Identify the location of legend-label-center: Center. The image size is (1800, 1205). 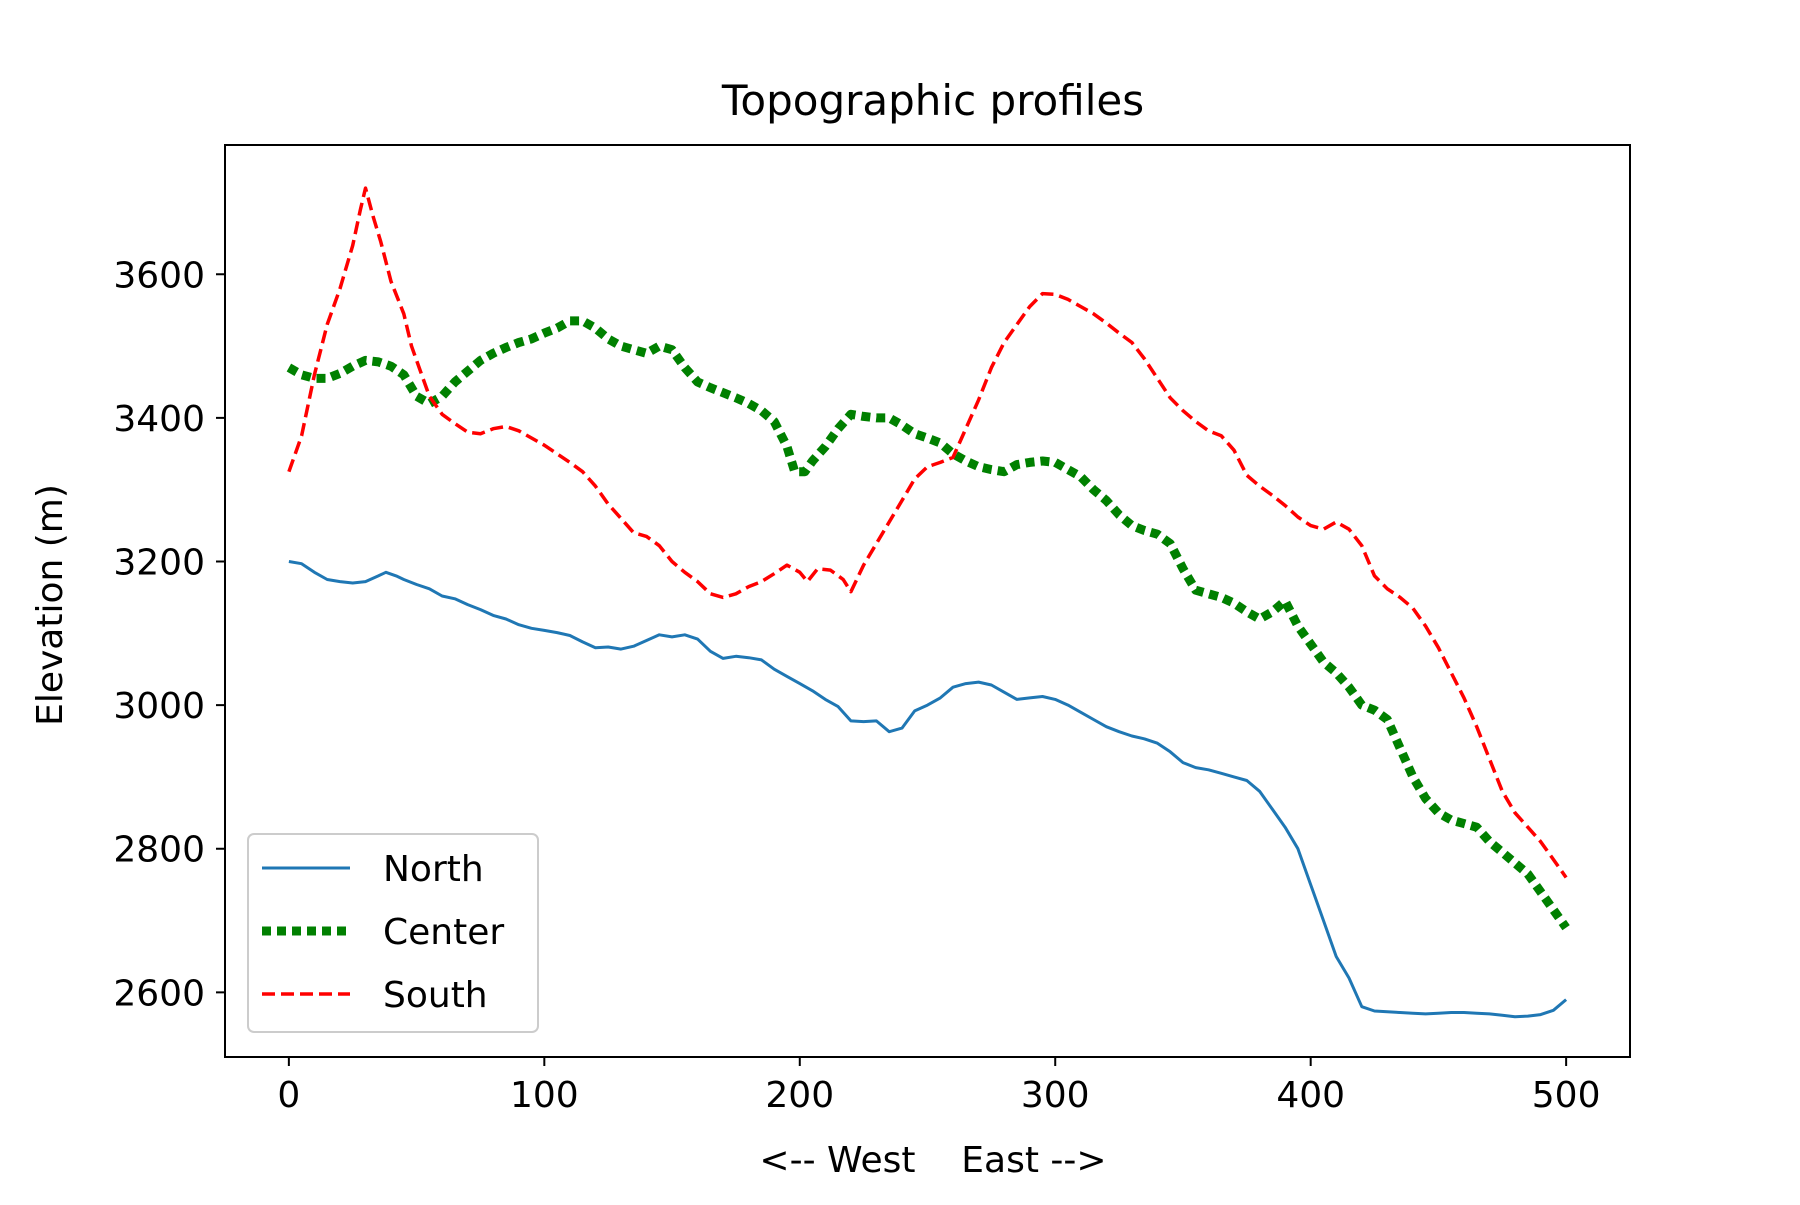
(443, 932).